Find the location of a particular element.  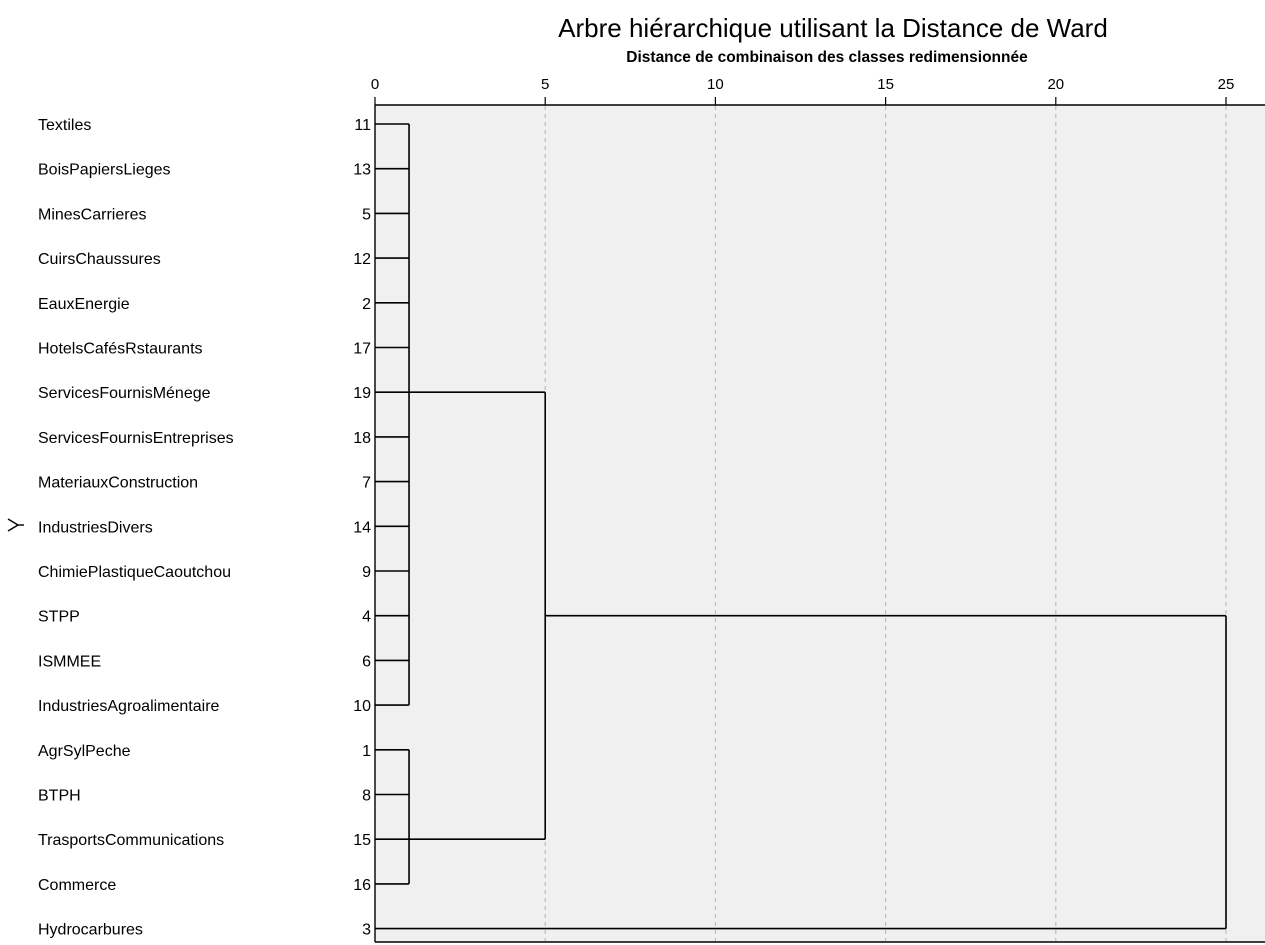

leaf-id: 16 is located at coordinates (362, 885).